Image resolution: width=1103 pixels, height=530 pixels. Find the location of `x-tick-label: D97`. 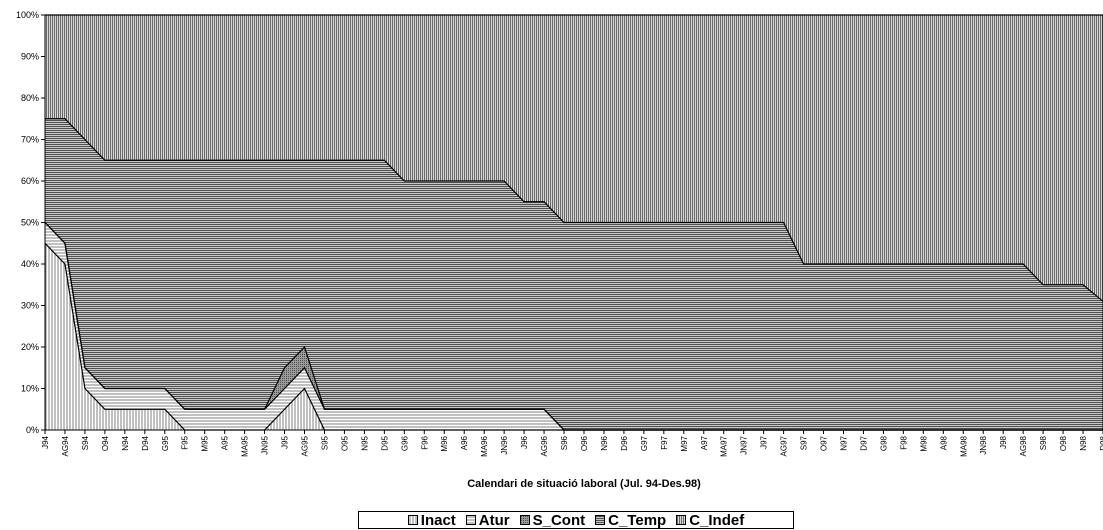

x-tick-label: D97 is located at coordinates (863, 442).